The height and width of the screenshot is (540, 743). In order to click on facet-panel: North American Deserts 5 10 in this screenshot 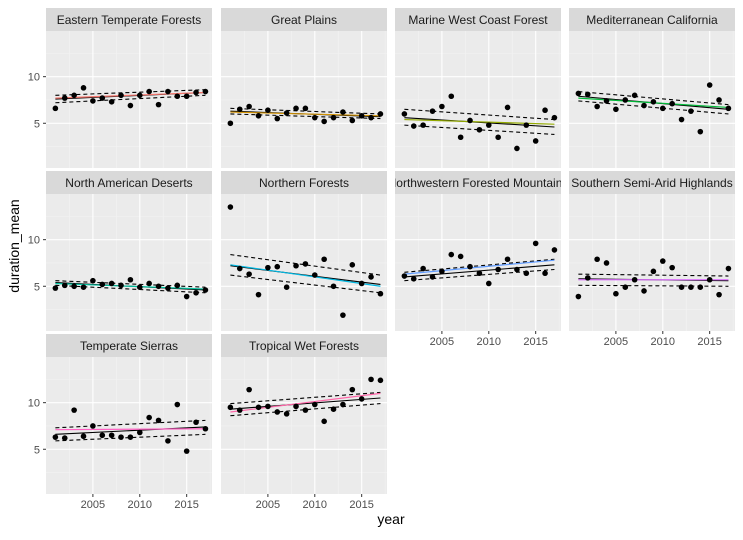, I will do `click(120, 251)`.